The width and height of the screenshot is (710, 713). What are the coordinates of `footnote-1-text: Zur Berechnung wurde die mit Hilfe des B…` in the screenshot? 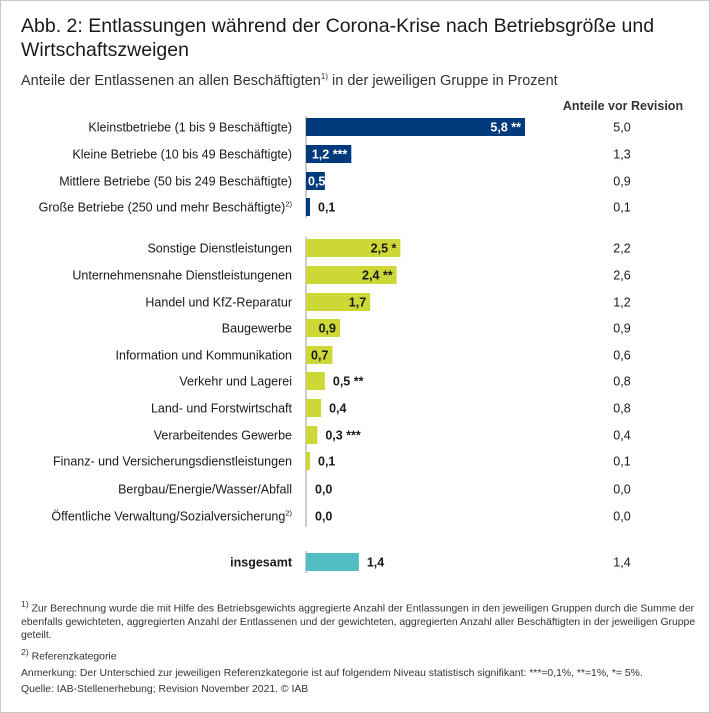 It's located at (358, 622).